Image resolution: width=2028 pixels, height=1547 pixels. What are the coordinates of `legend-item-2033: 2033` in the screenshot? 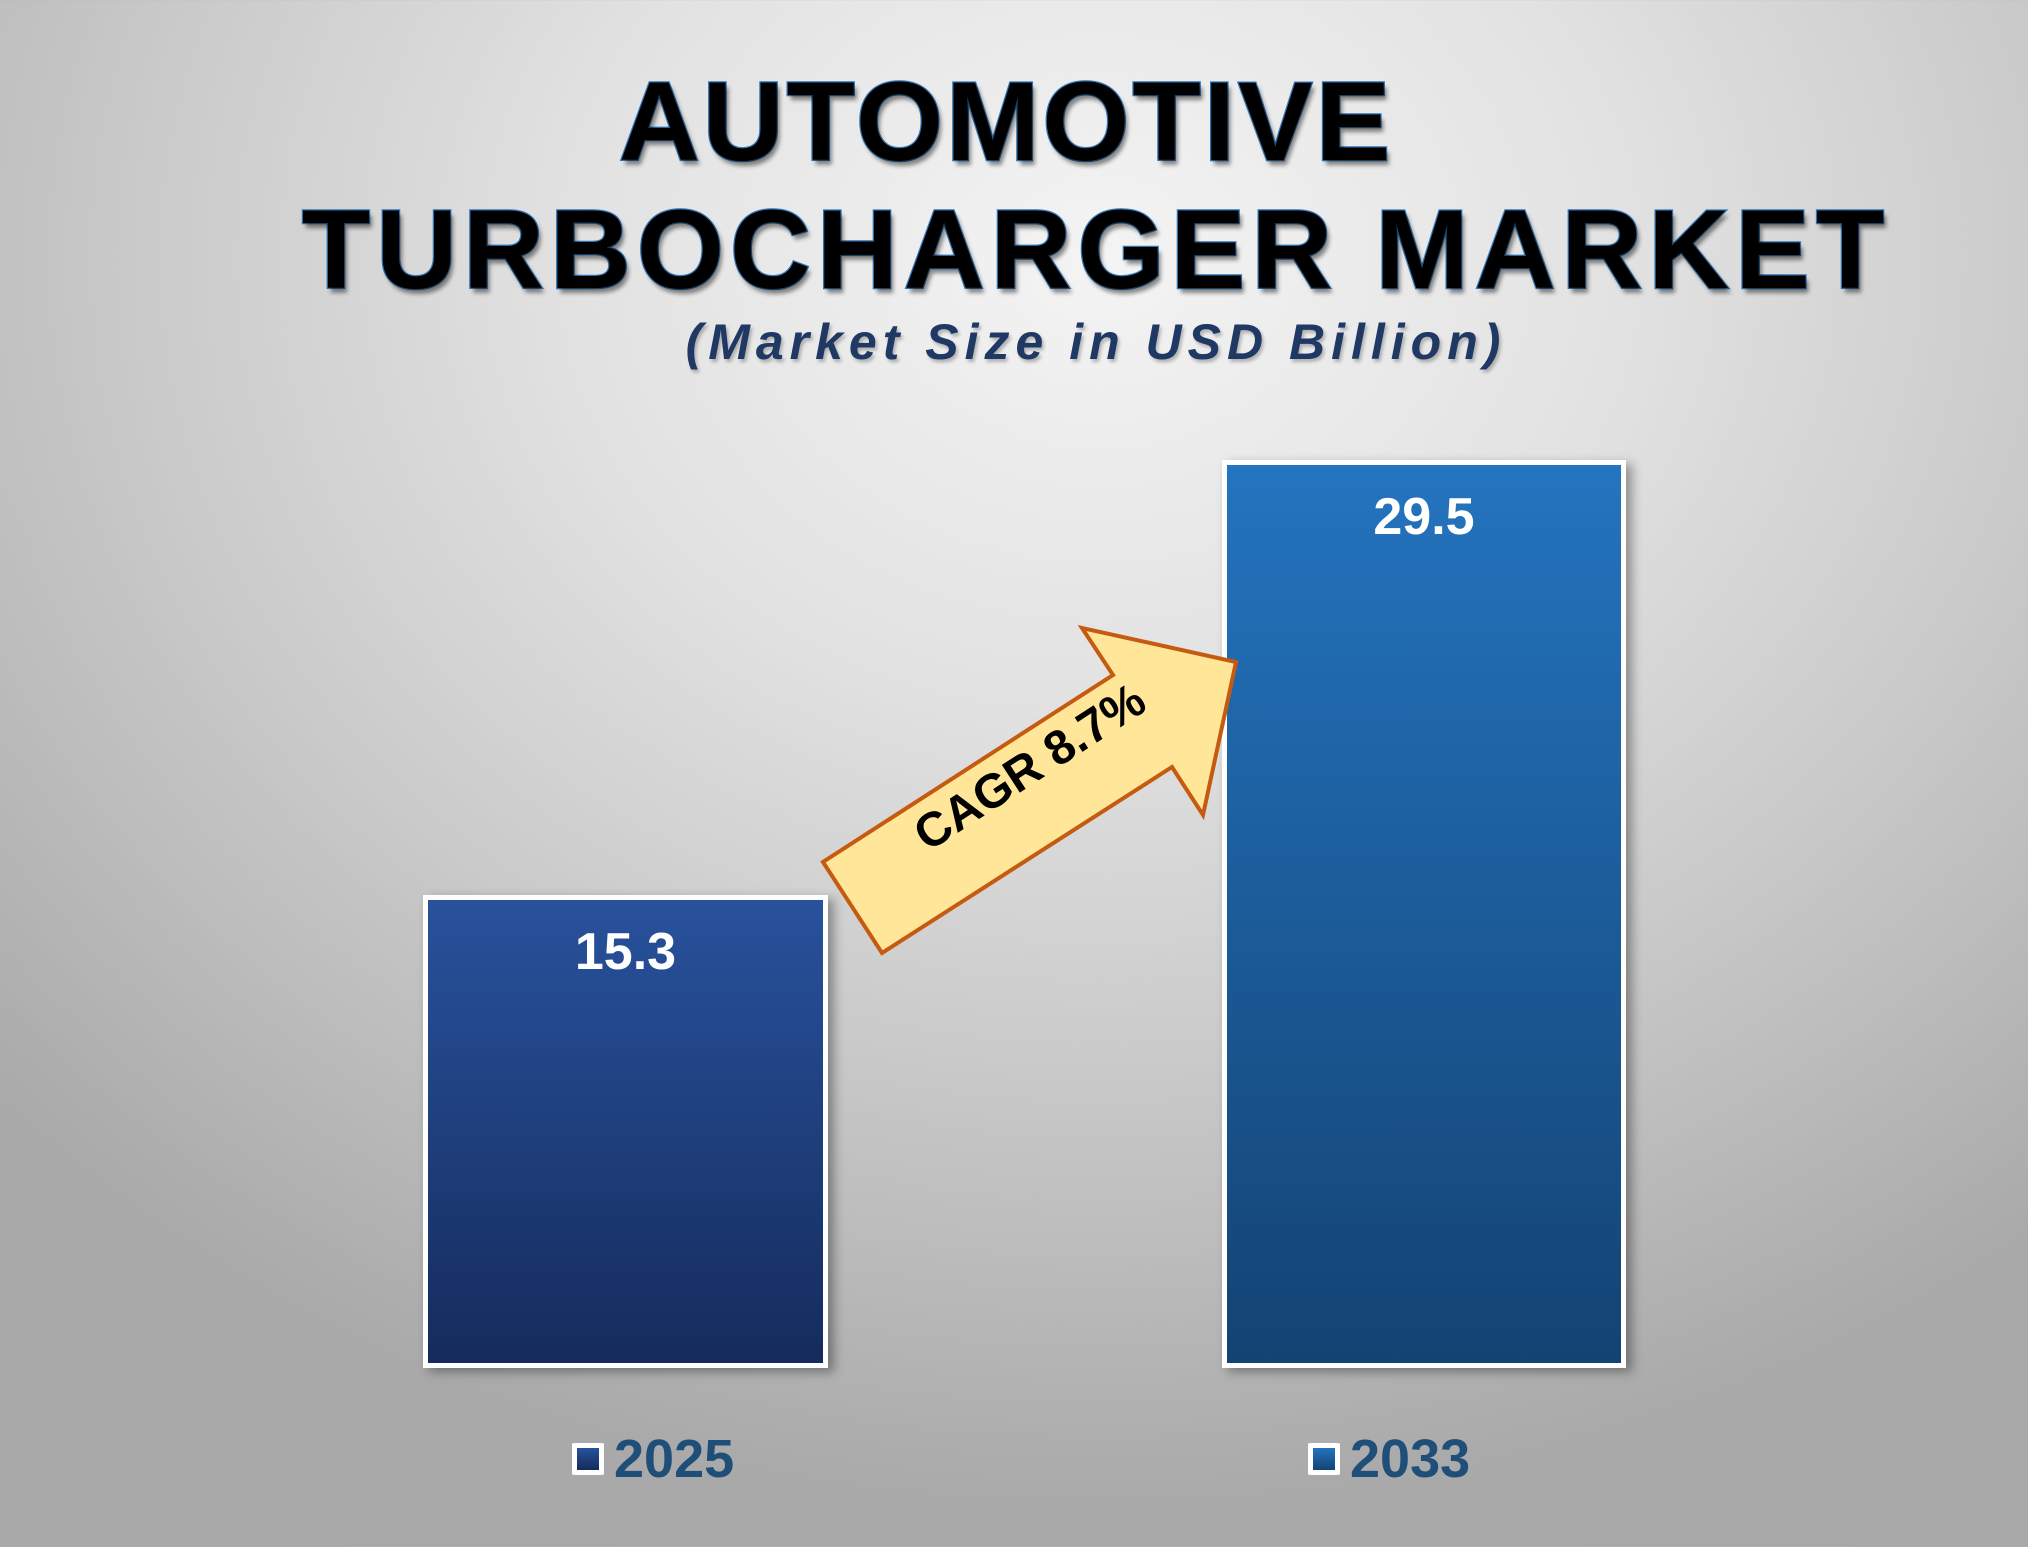 It's located at (1389, 1459).